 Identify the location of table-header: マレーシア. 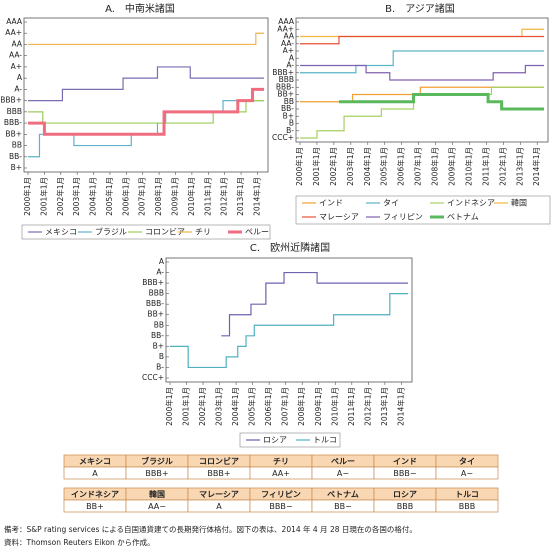
(219, 494).